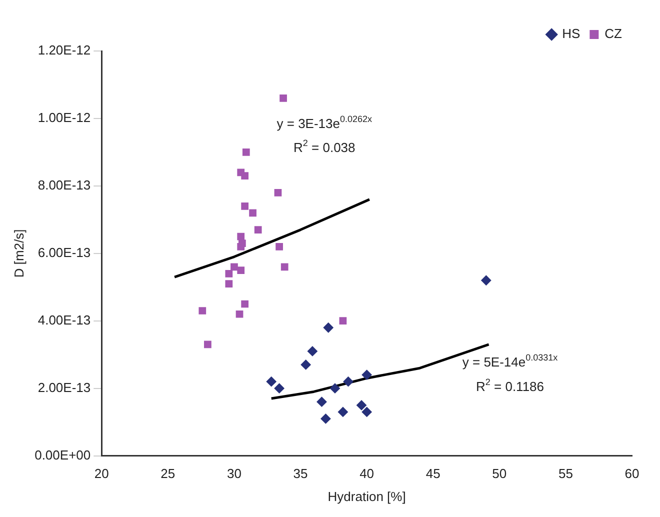 The image size is (660, 517). I want to click on legend-label: CZ, so click(613, 34).